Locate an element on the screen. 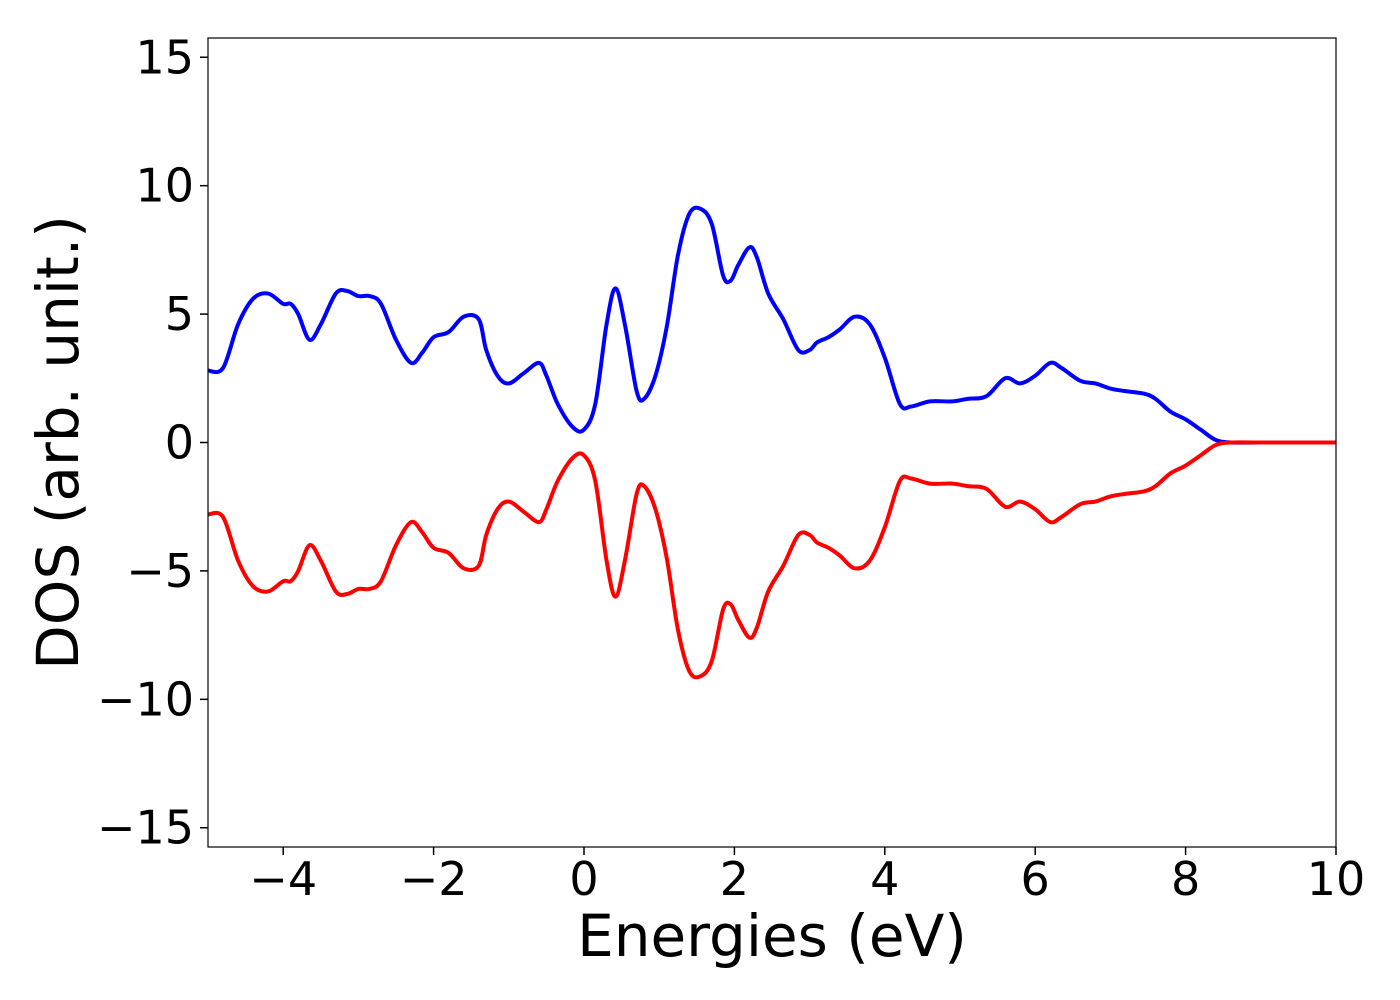 The image size is (1400, 1000). x-tick-label: 4 is located at coordinates (884, 879).